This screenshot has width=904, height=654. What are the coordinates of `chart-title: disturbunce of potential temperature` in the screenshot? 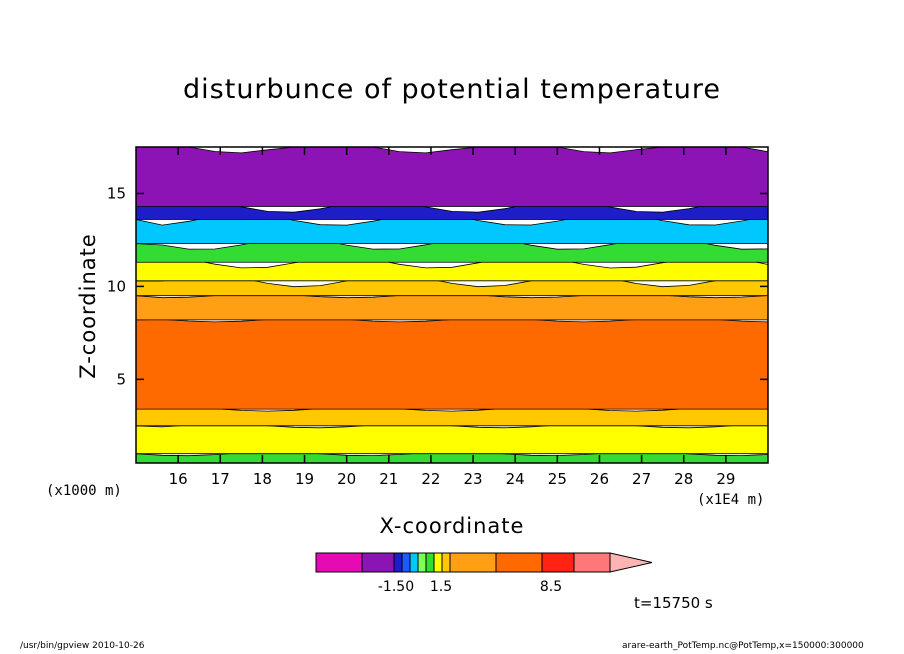 It's located at (452, 89).